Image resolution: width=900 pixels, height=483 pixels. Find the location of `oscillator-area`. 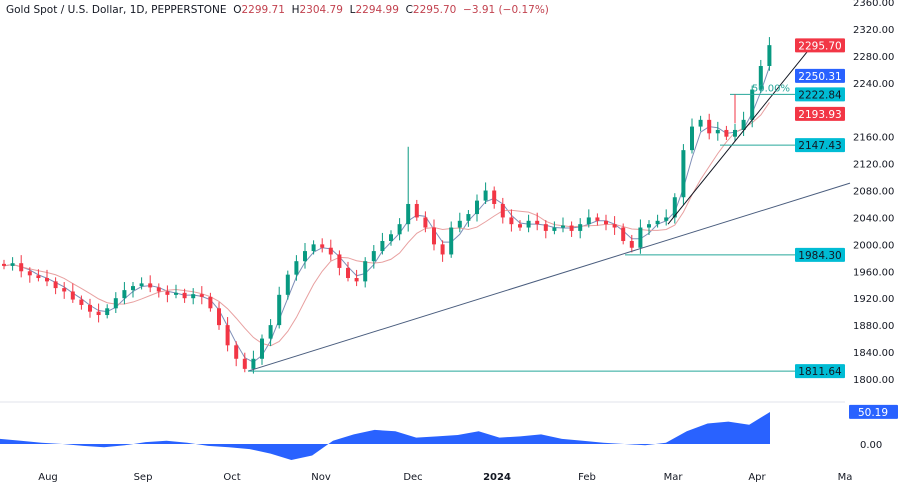

oscillator-area is located at coordinates (385, 436).